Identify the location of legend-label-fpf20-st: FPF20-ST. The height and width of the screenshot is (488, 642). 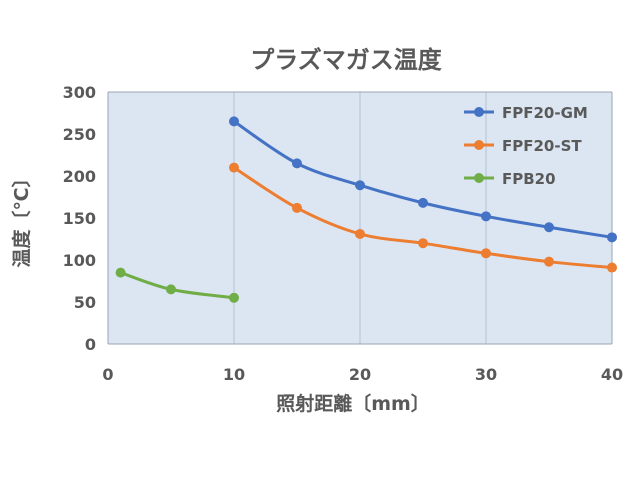
(542, 146).